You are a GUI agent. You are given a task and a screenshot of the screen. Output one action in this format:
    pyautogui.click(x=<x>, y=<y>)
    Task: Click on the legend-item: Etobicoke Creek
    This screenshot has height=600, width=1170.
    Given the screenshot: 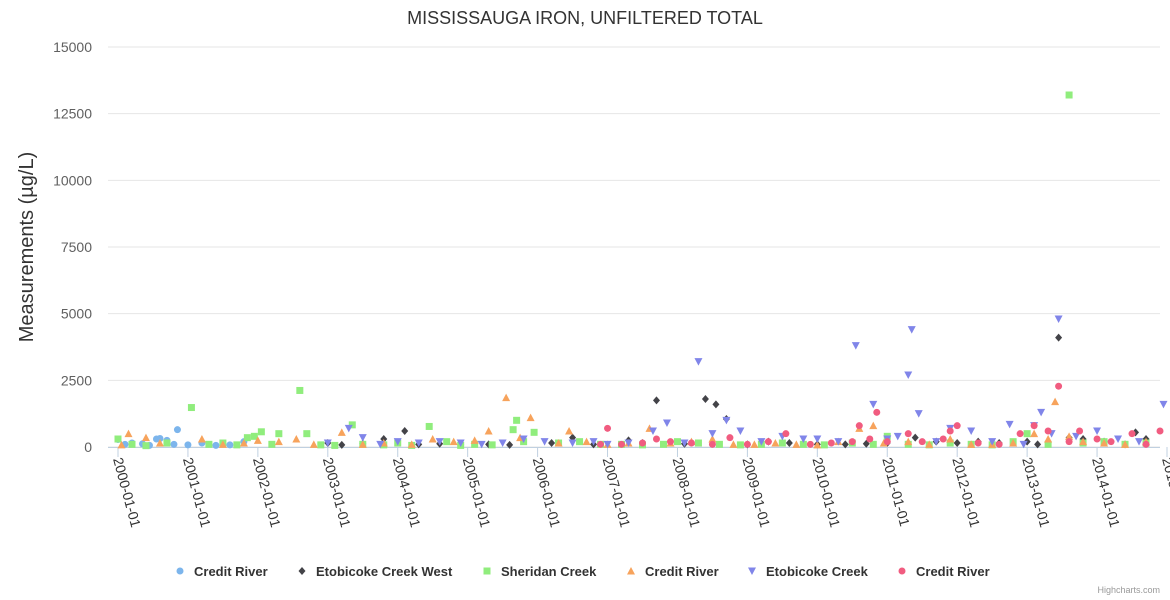 What is the action you would take?
    pyautogui.click(x=808, y=571)
    